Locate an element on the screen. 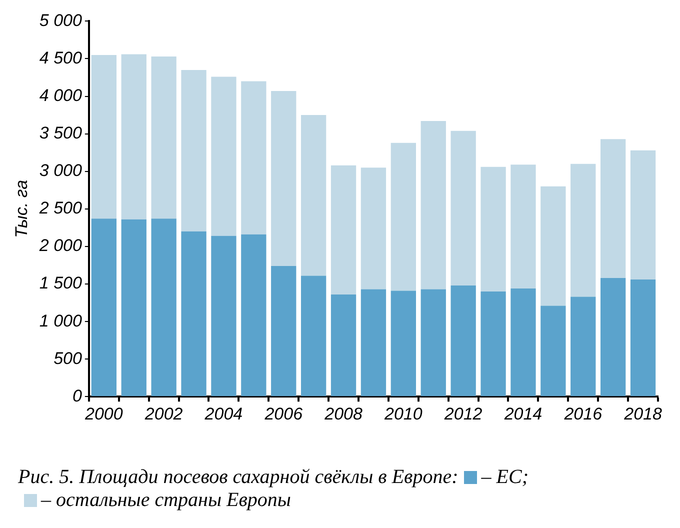 Image resolution: width=680 pixels, height=528 pixels. x-tick-label: 2016 is located at coordinates (583, 414).